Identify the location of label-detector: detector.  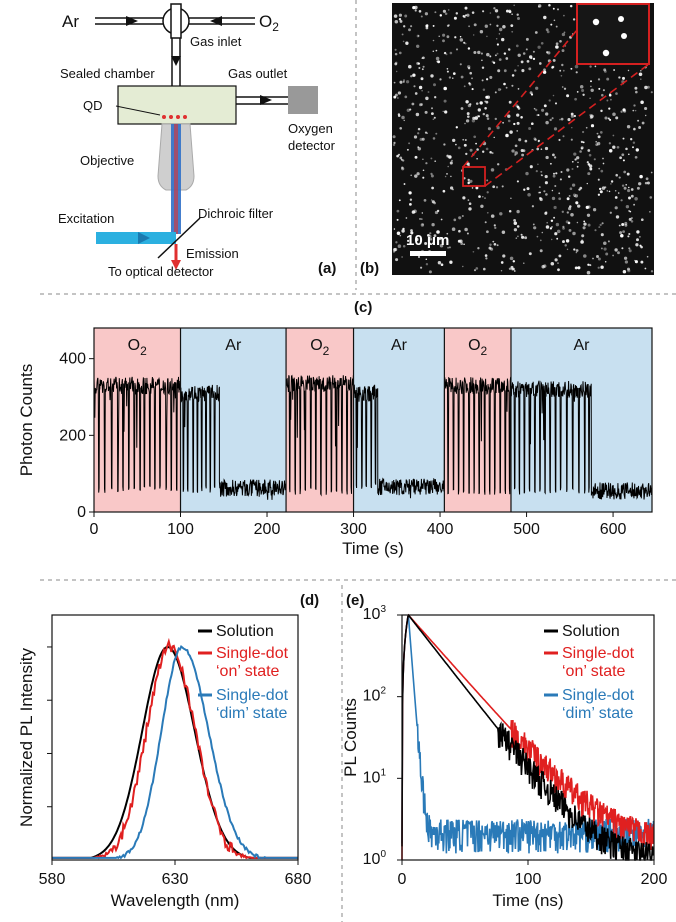
(312, 145).